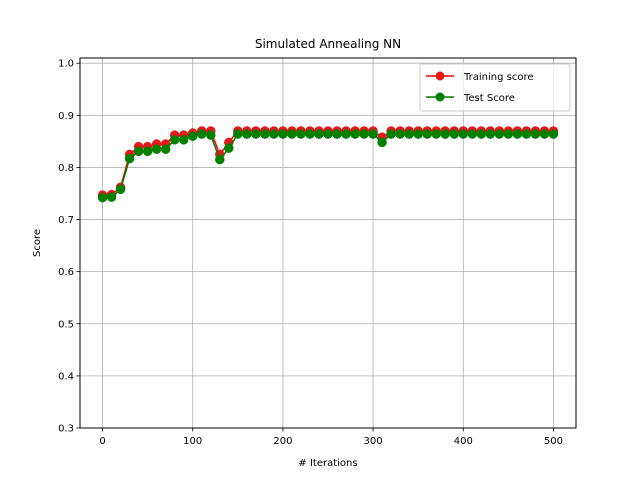 The height and width of the screenshot is (480, 640). I want to click on y-tick-label: 0.9, so click(66, 116).